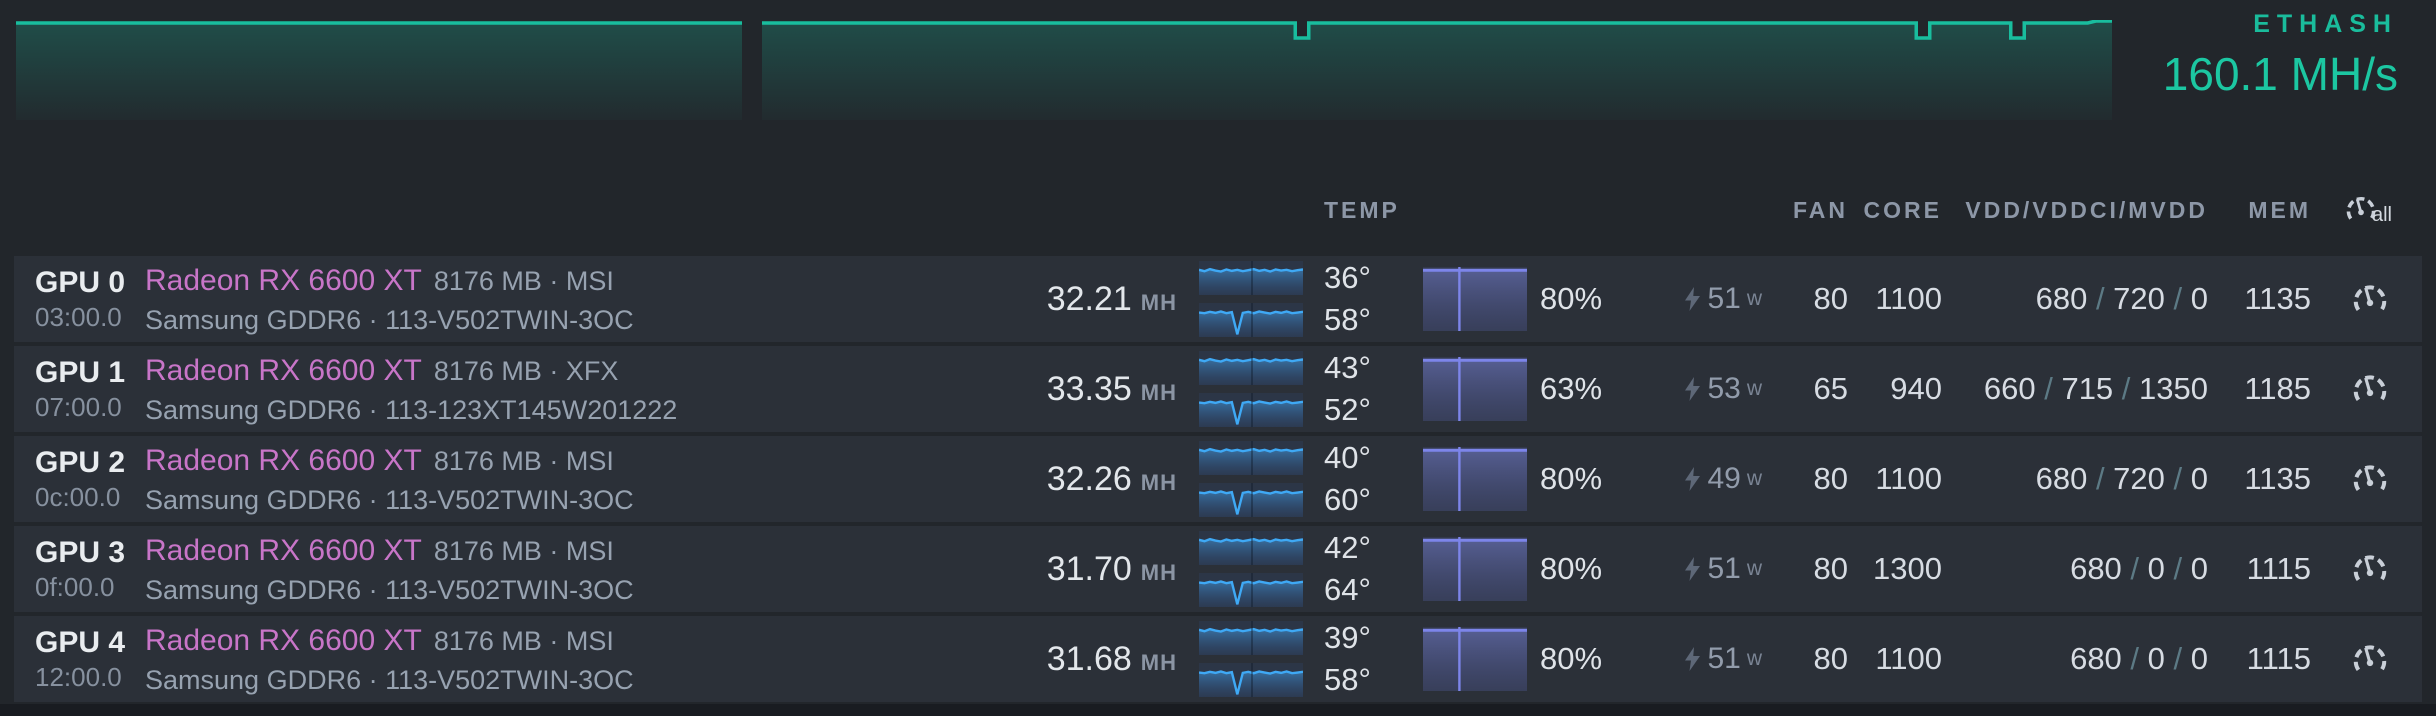 The width and height of the screenshot is (2436, 716). Describe the element at coordinates (2121, 298) in the screenshot. I see `vdd-values: 680 / 720 / 0` at that location.